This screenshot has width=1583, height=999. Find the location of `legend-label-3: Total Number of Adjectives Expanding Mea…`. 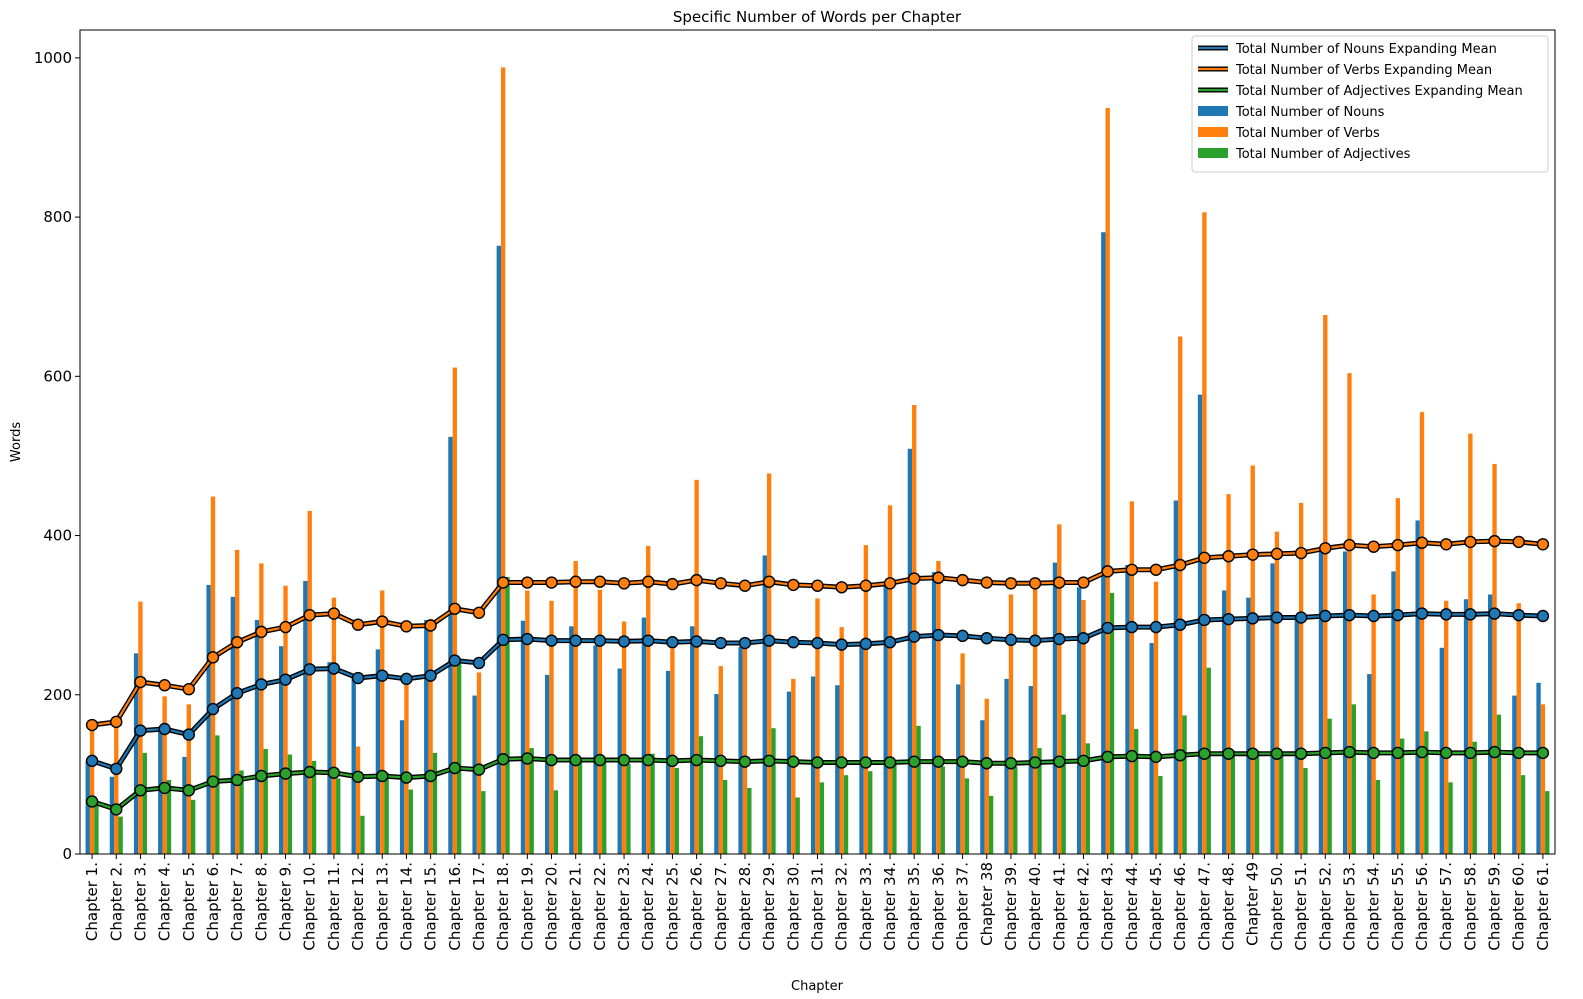

legend-label-3: Total Number of Adjectives Expanding Mea… is located at coordinates (1379, 91).